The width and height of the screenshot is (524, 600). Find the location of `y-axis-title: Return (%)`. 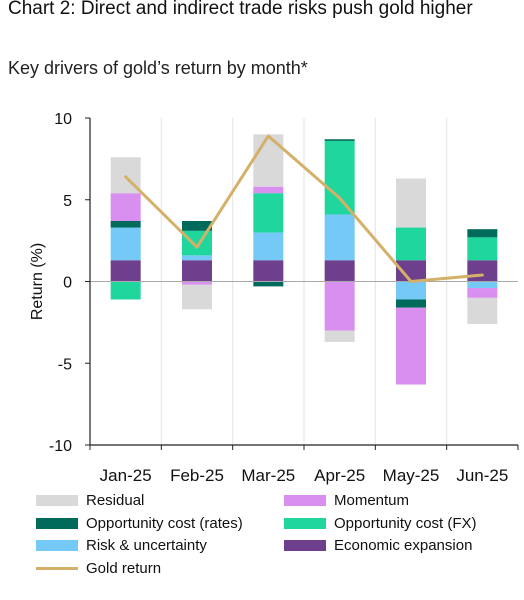

y-axis-title: Return (%) is located at coordinates (37, 281).